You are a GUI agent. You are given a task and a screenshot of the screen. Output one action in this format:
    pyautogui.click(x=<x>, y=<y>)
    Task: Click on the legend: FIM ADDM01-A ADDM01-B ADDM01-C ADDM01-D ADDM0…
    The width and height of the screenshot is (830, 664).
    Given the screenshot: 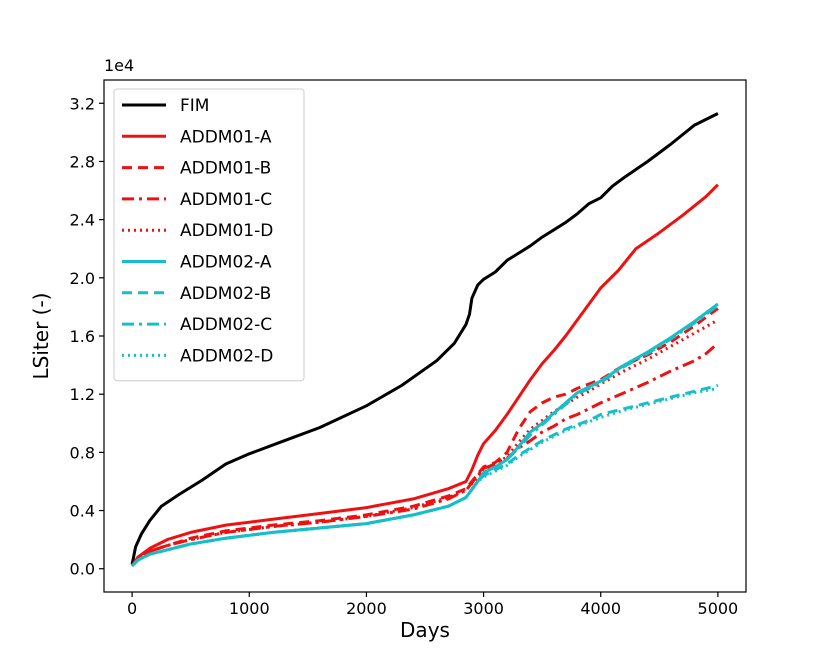 What is the action you would take?
    pyautogui.click(x=209, y=235)
    